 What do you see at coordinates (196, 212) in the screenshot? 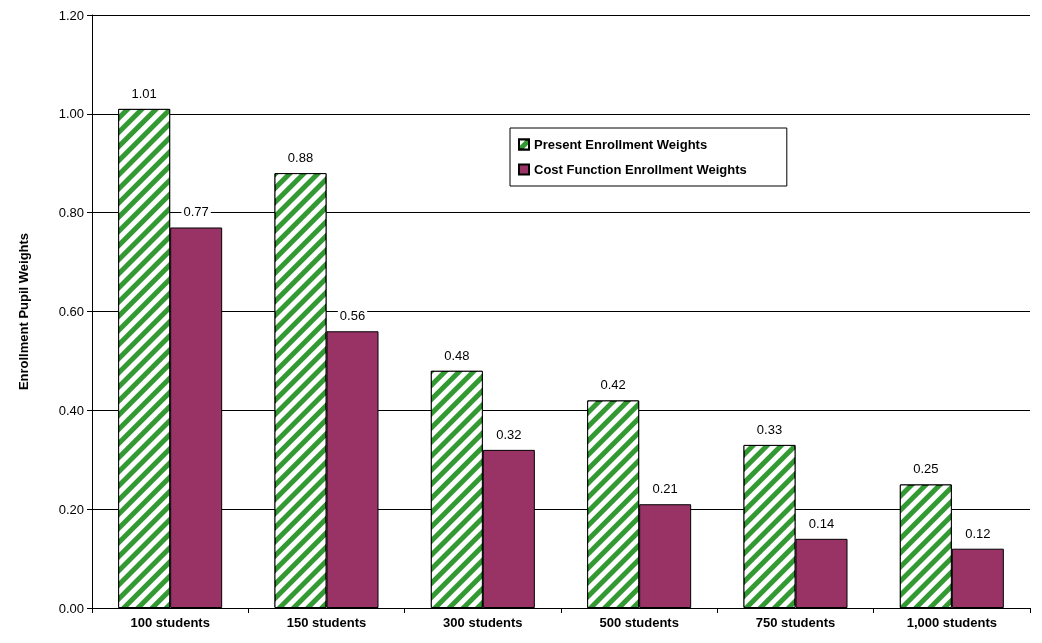
I see `data-label: 0.77` at bounding box center [196, 212].